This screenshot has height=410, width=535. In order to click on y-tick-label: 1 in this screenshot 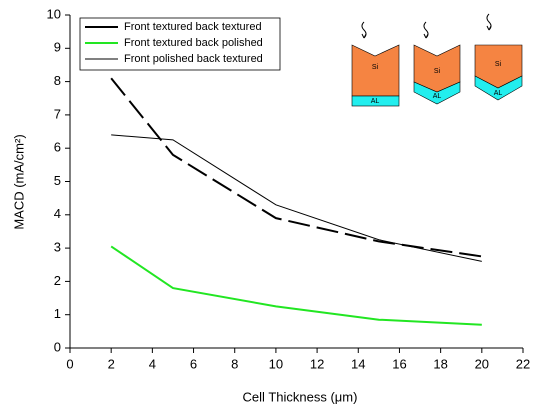, I will do `click(57, 313)`.